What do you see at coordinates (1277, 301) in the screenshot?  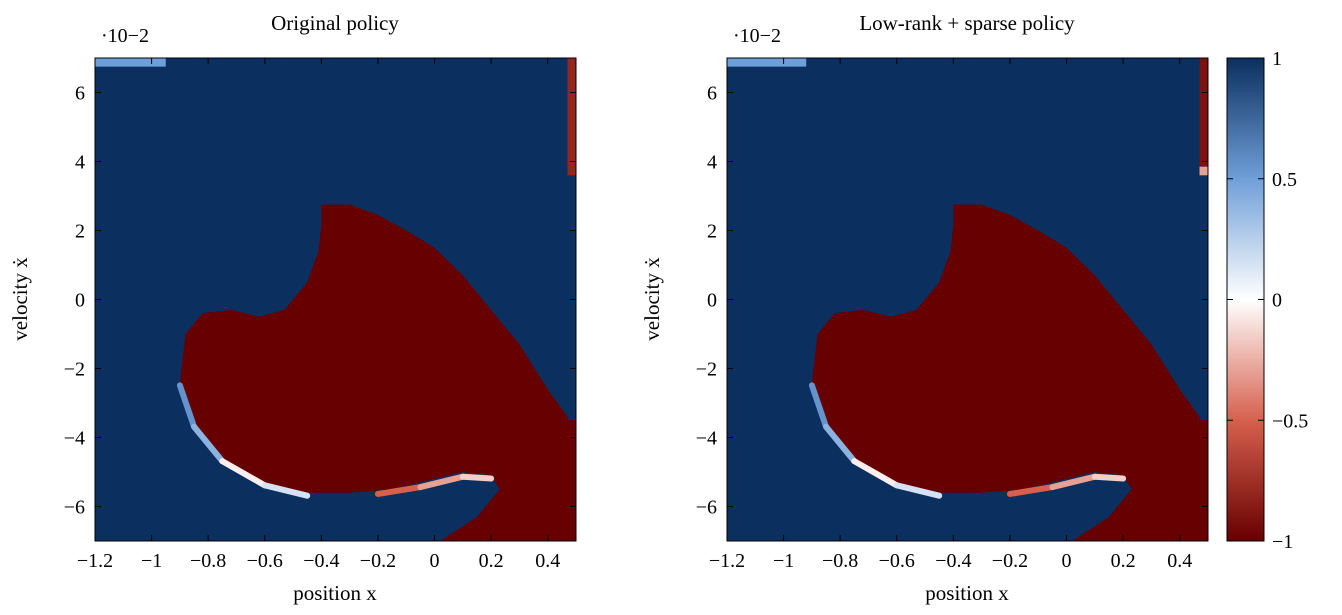 I see `colorbar-tick-label: 0` at bounding box center [1277, 301].